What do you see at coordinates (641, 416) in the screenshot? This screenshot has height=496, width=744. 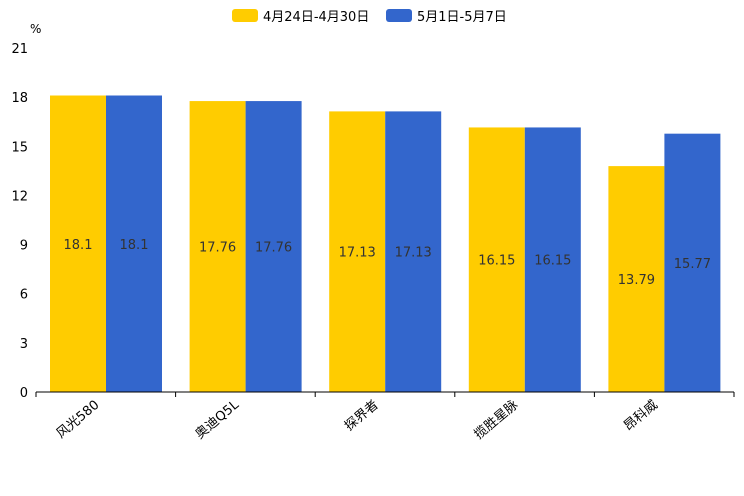 I see `x-category-label: 昂科威` at bounding box center [641, 416].